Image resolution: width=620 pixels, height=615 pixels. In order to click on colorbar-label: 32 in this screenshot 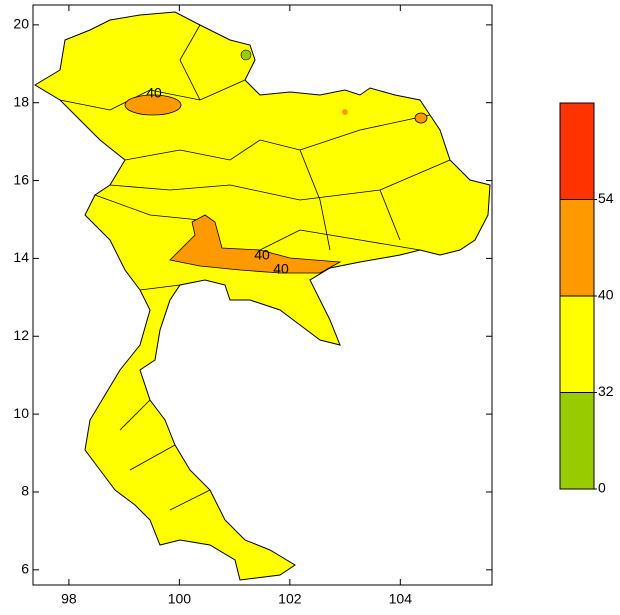, I will do `click(606, 391)`.